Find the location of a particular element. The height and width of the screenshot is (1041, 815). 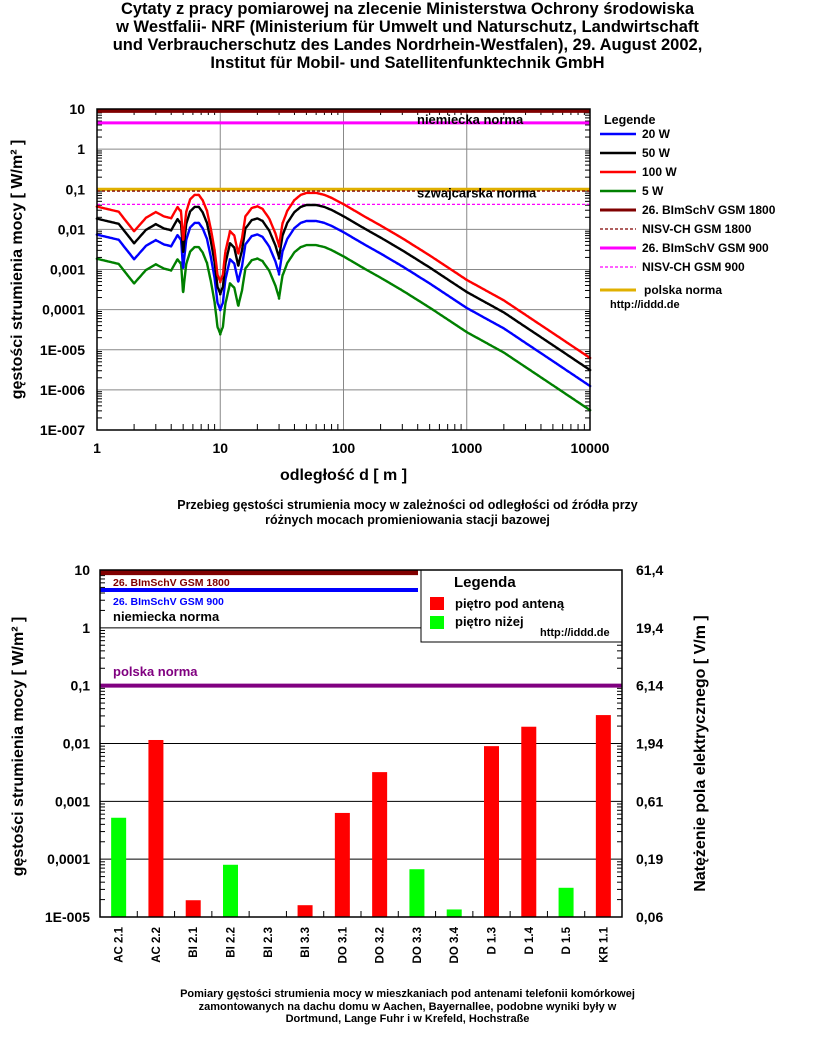

x-category-label: AC 2.1 is located at coordinates (120, 944).